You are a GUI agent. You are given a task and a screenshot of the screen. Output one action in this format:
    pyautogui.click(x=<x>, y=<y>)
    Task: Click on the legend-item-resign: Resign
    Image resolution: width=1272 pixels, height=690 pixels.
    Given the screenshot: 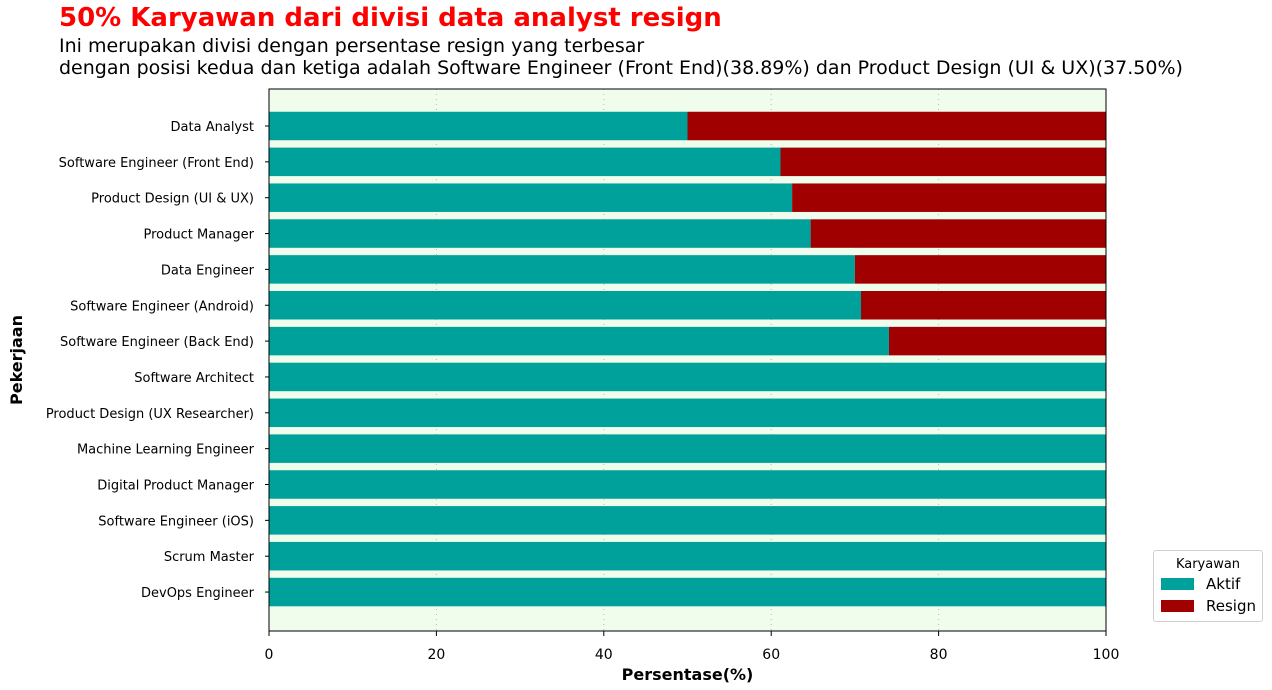 What is the action you would take?
    pyautogui.click(x=1211, y=606)
    